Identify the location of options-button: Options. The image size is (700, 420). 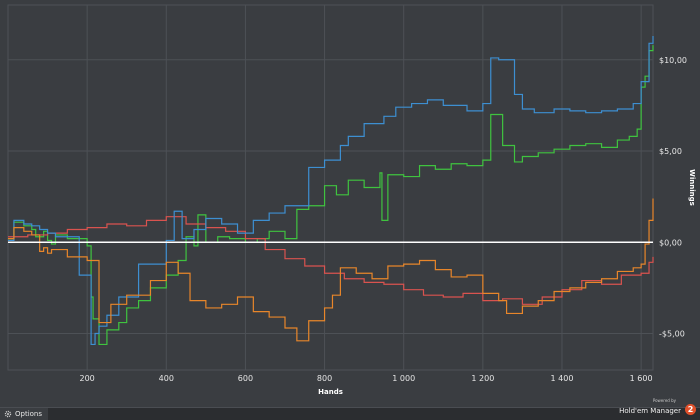
(24, 414).